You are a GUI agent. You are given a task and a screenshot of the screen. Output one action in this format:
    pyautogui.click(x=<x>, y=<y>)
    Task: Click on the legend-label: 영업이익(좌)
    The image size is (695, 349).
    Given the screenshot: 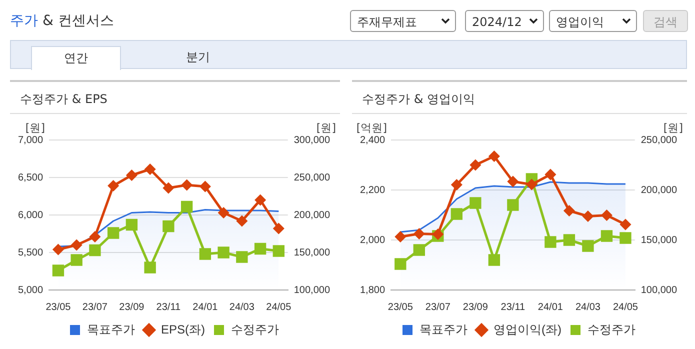 What is the action you would take?
    pyautogui.click(x=528, y=329)
    